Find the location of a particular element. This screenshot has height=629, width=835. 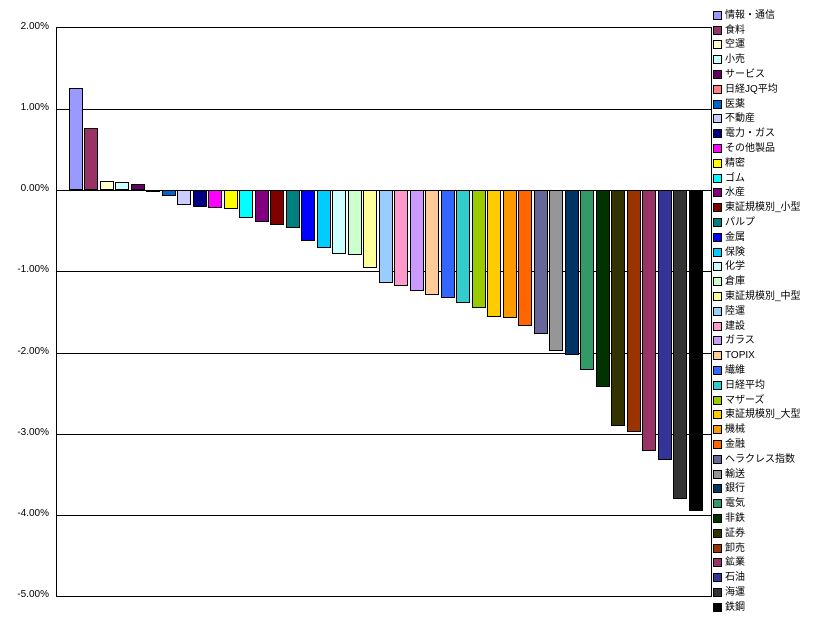

legend-label: 東証規模別_中型 is located at coordinates (763, 297).